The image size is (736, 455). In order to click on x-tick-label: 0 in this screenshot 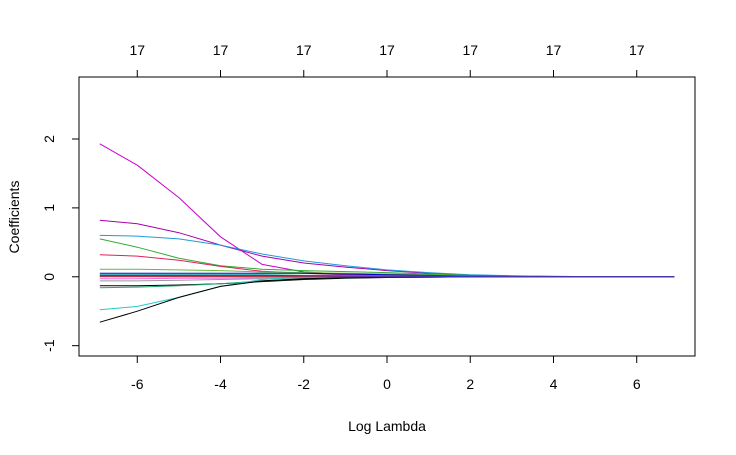, I will do `click(387, 384)`.